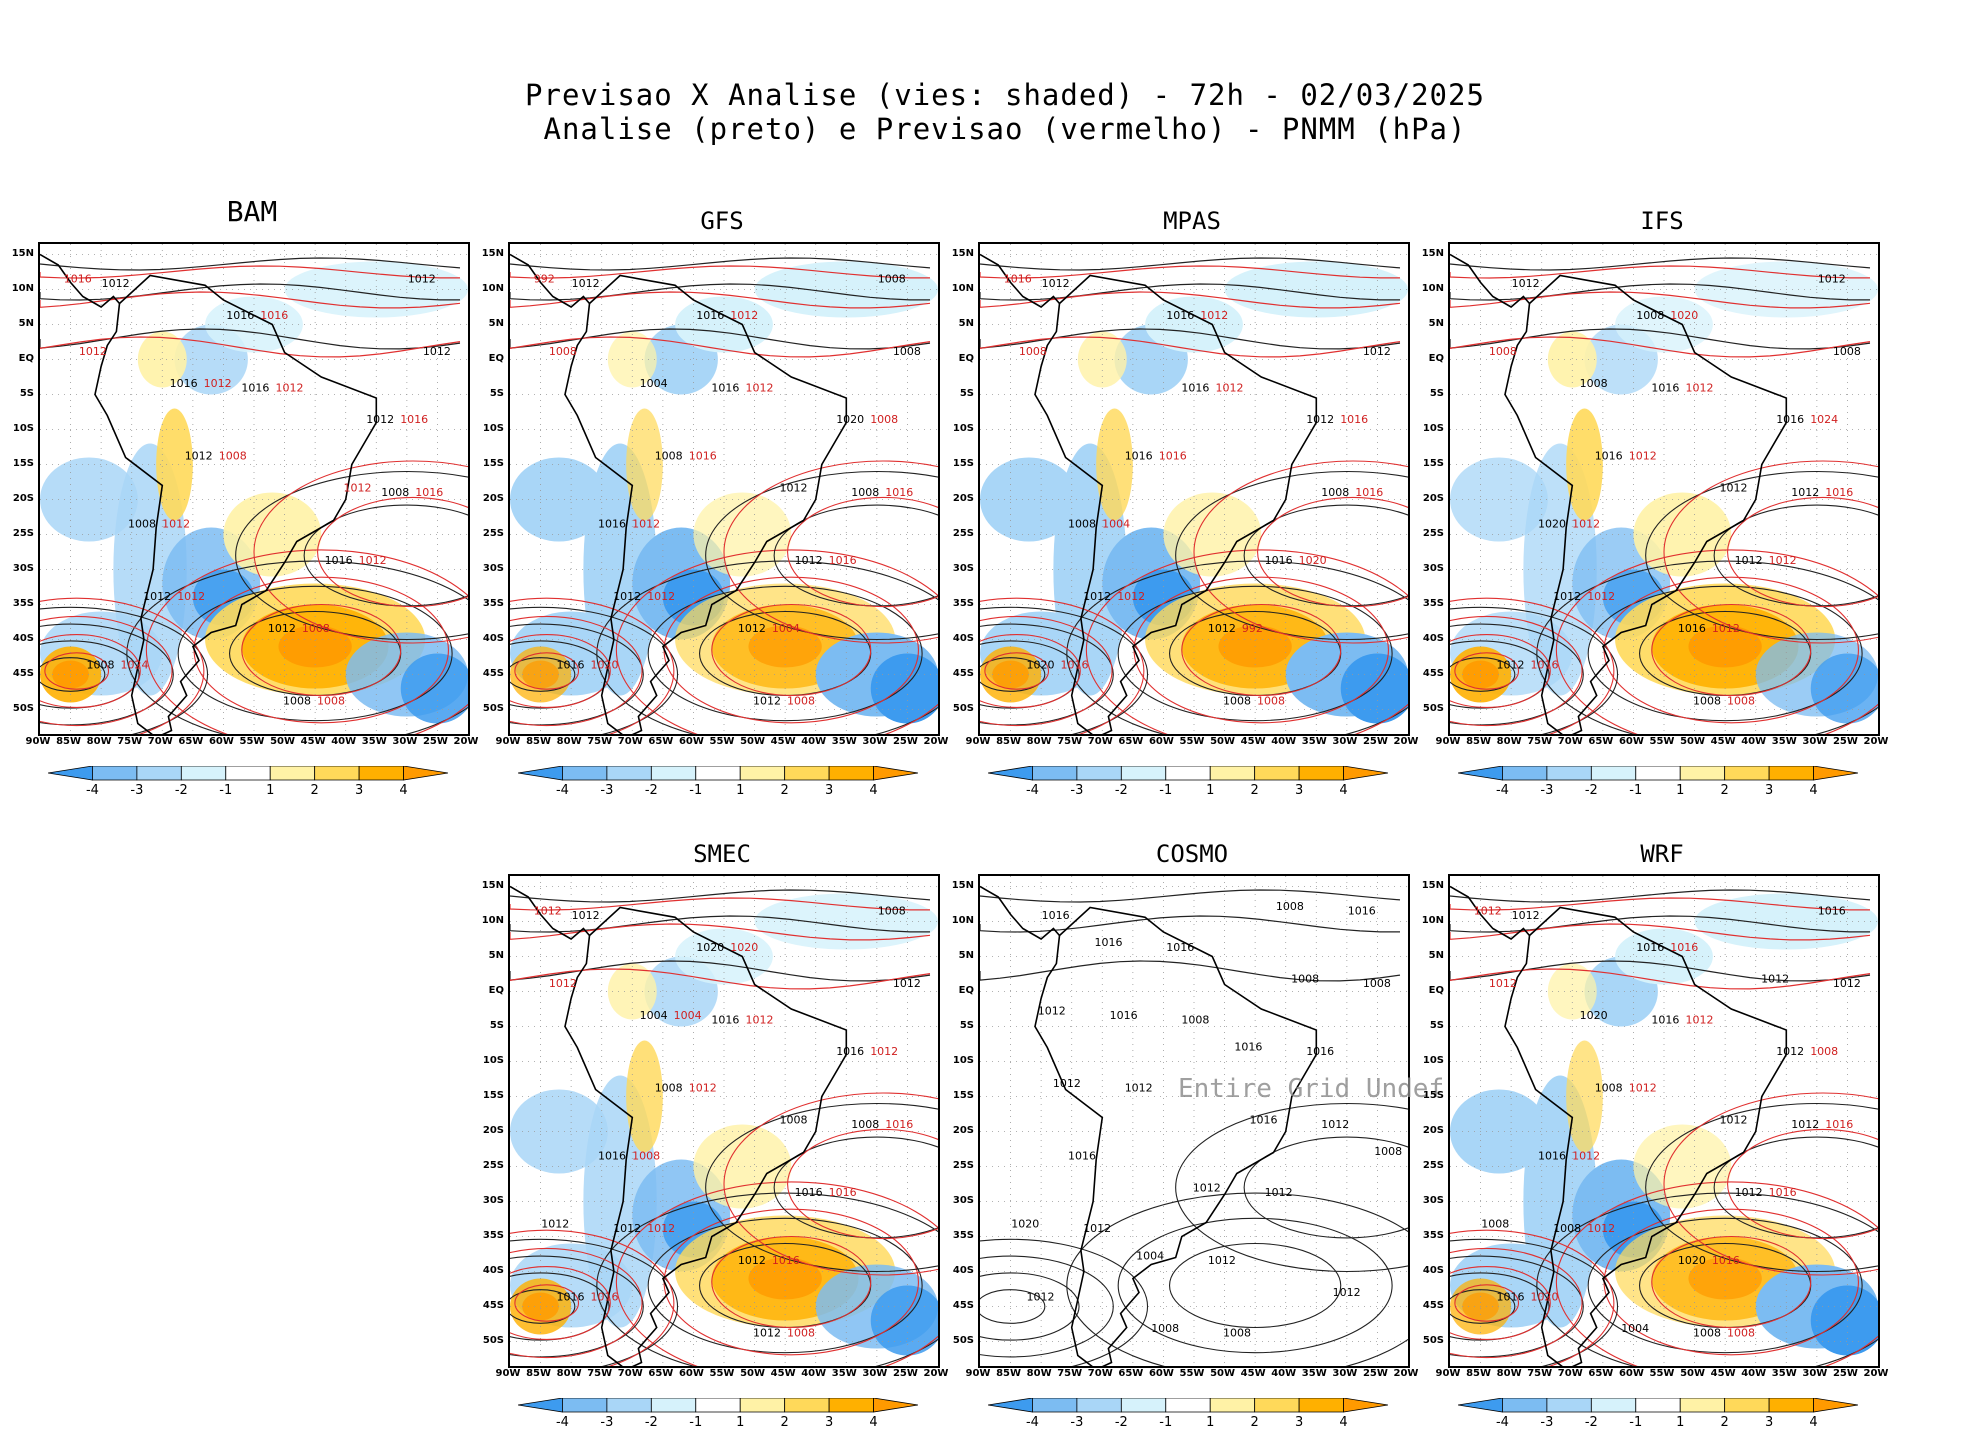  Describe the element at coordinates (493, 1340) in the screenshot. I see `lat-tick-label: 50S` at that location.